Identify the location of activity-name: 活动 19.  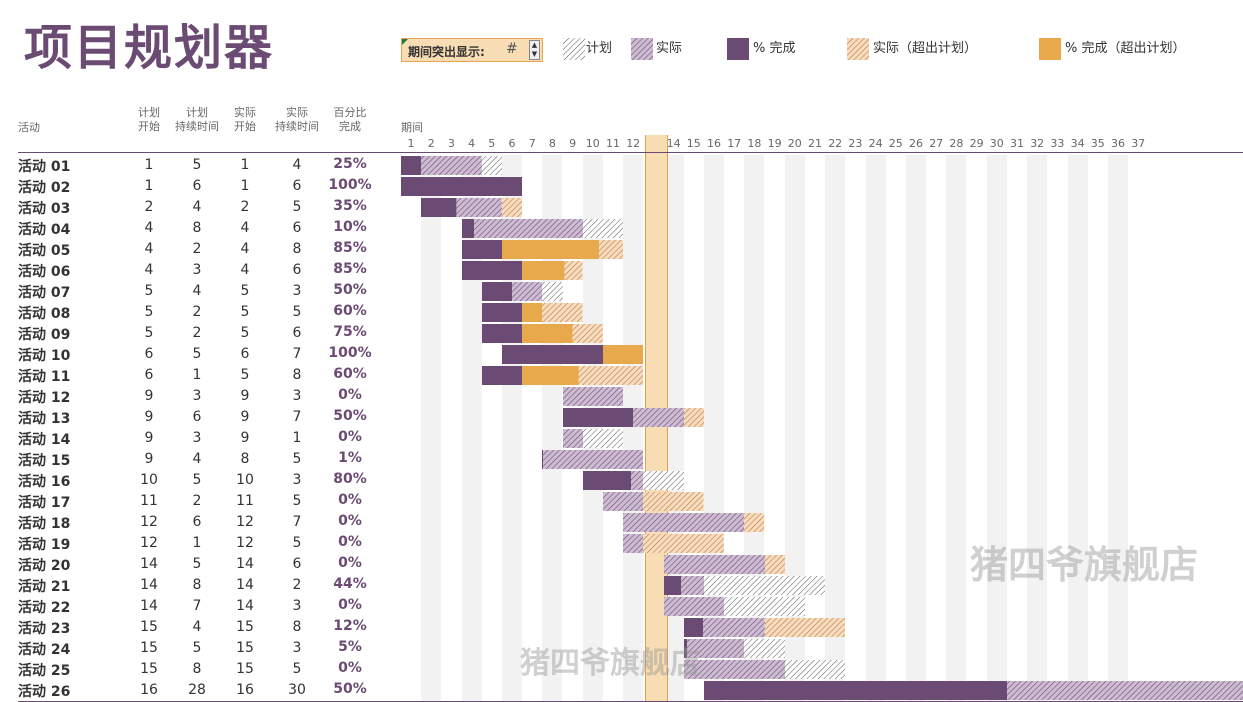
(44, 545).